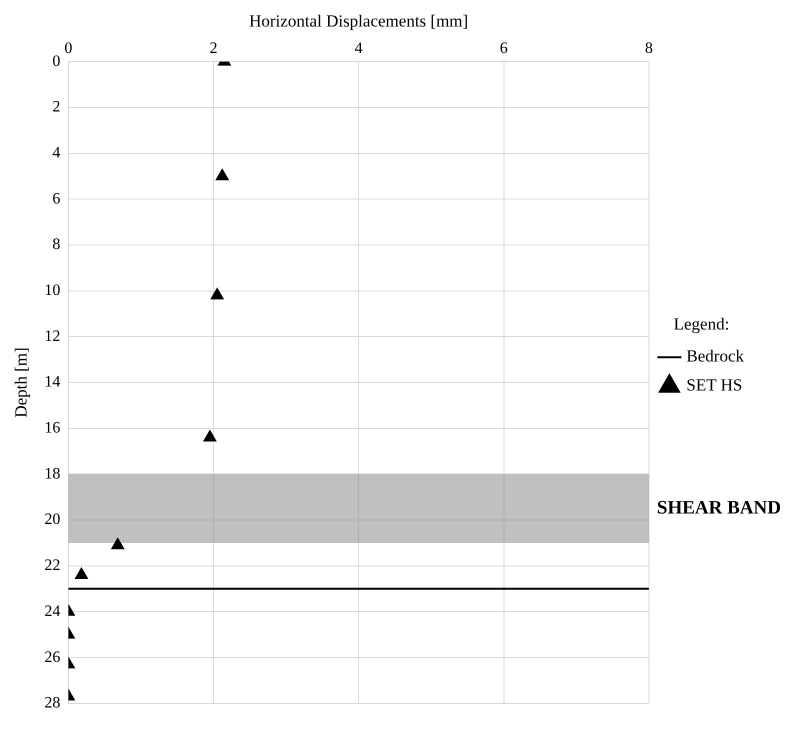 This screenshot has width=792, height=729. Describe the element at coordinates (56, 153) in the screenshot. I see `y-tick-label: 4` at that location.